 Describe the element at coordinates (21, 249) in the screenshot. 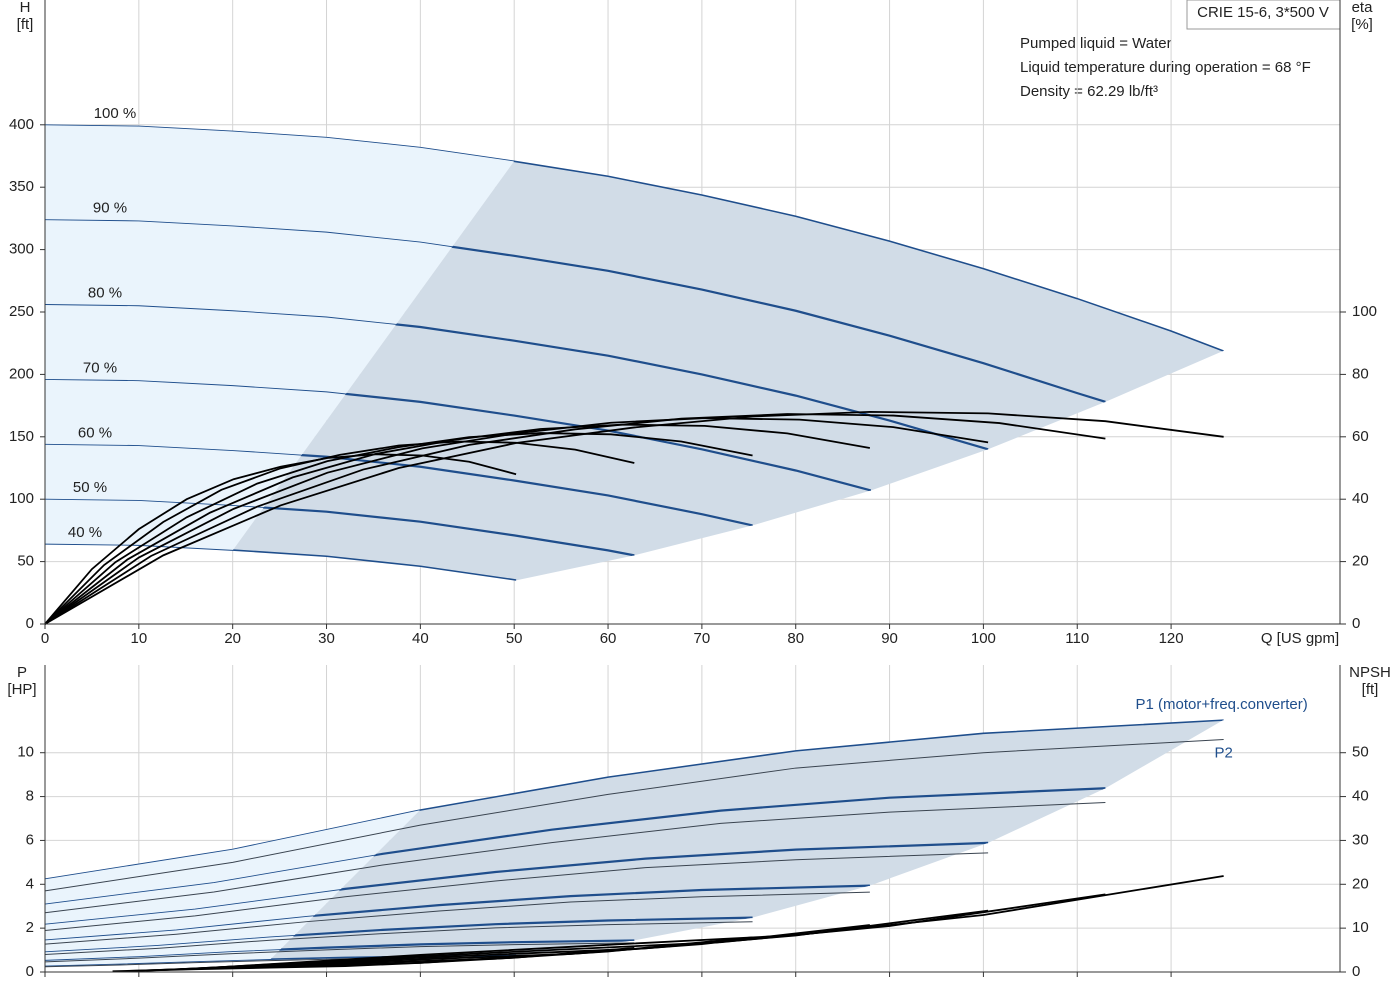

I see `y-tick-label: 300` at that location.